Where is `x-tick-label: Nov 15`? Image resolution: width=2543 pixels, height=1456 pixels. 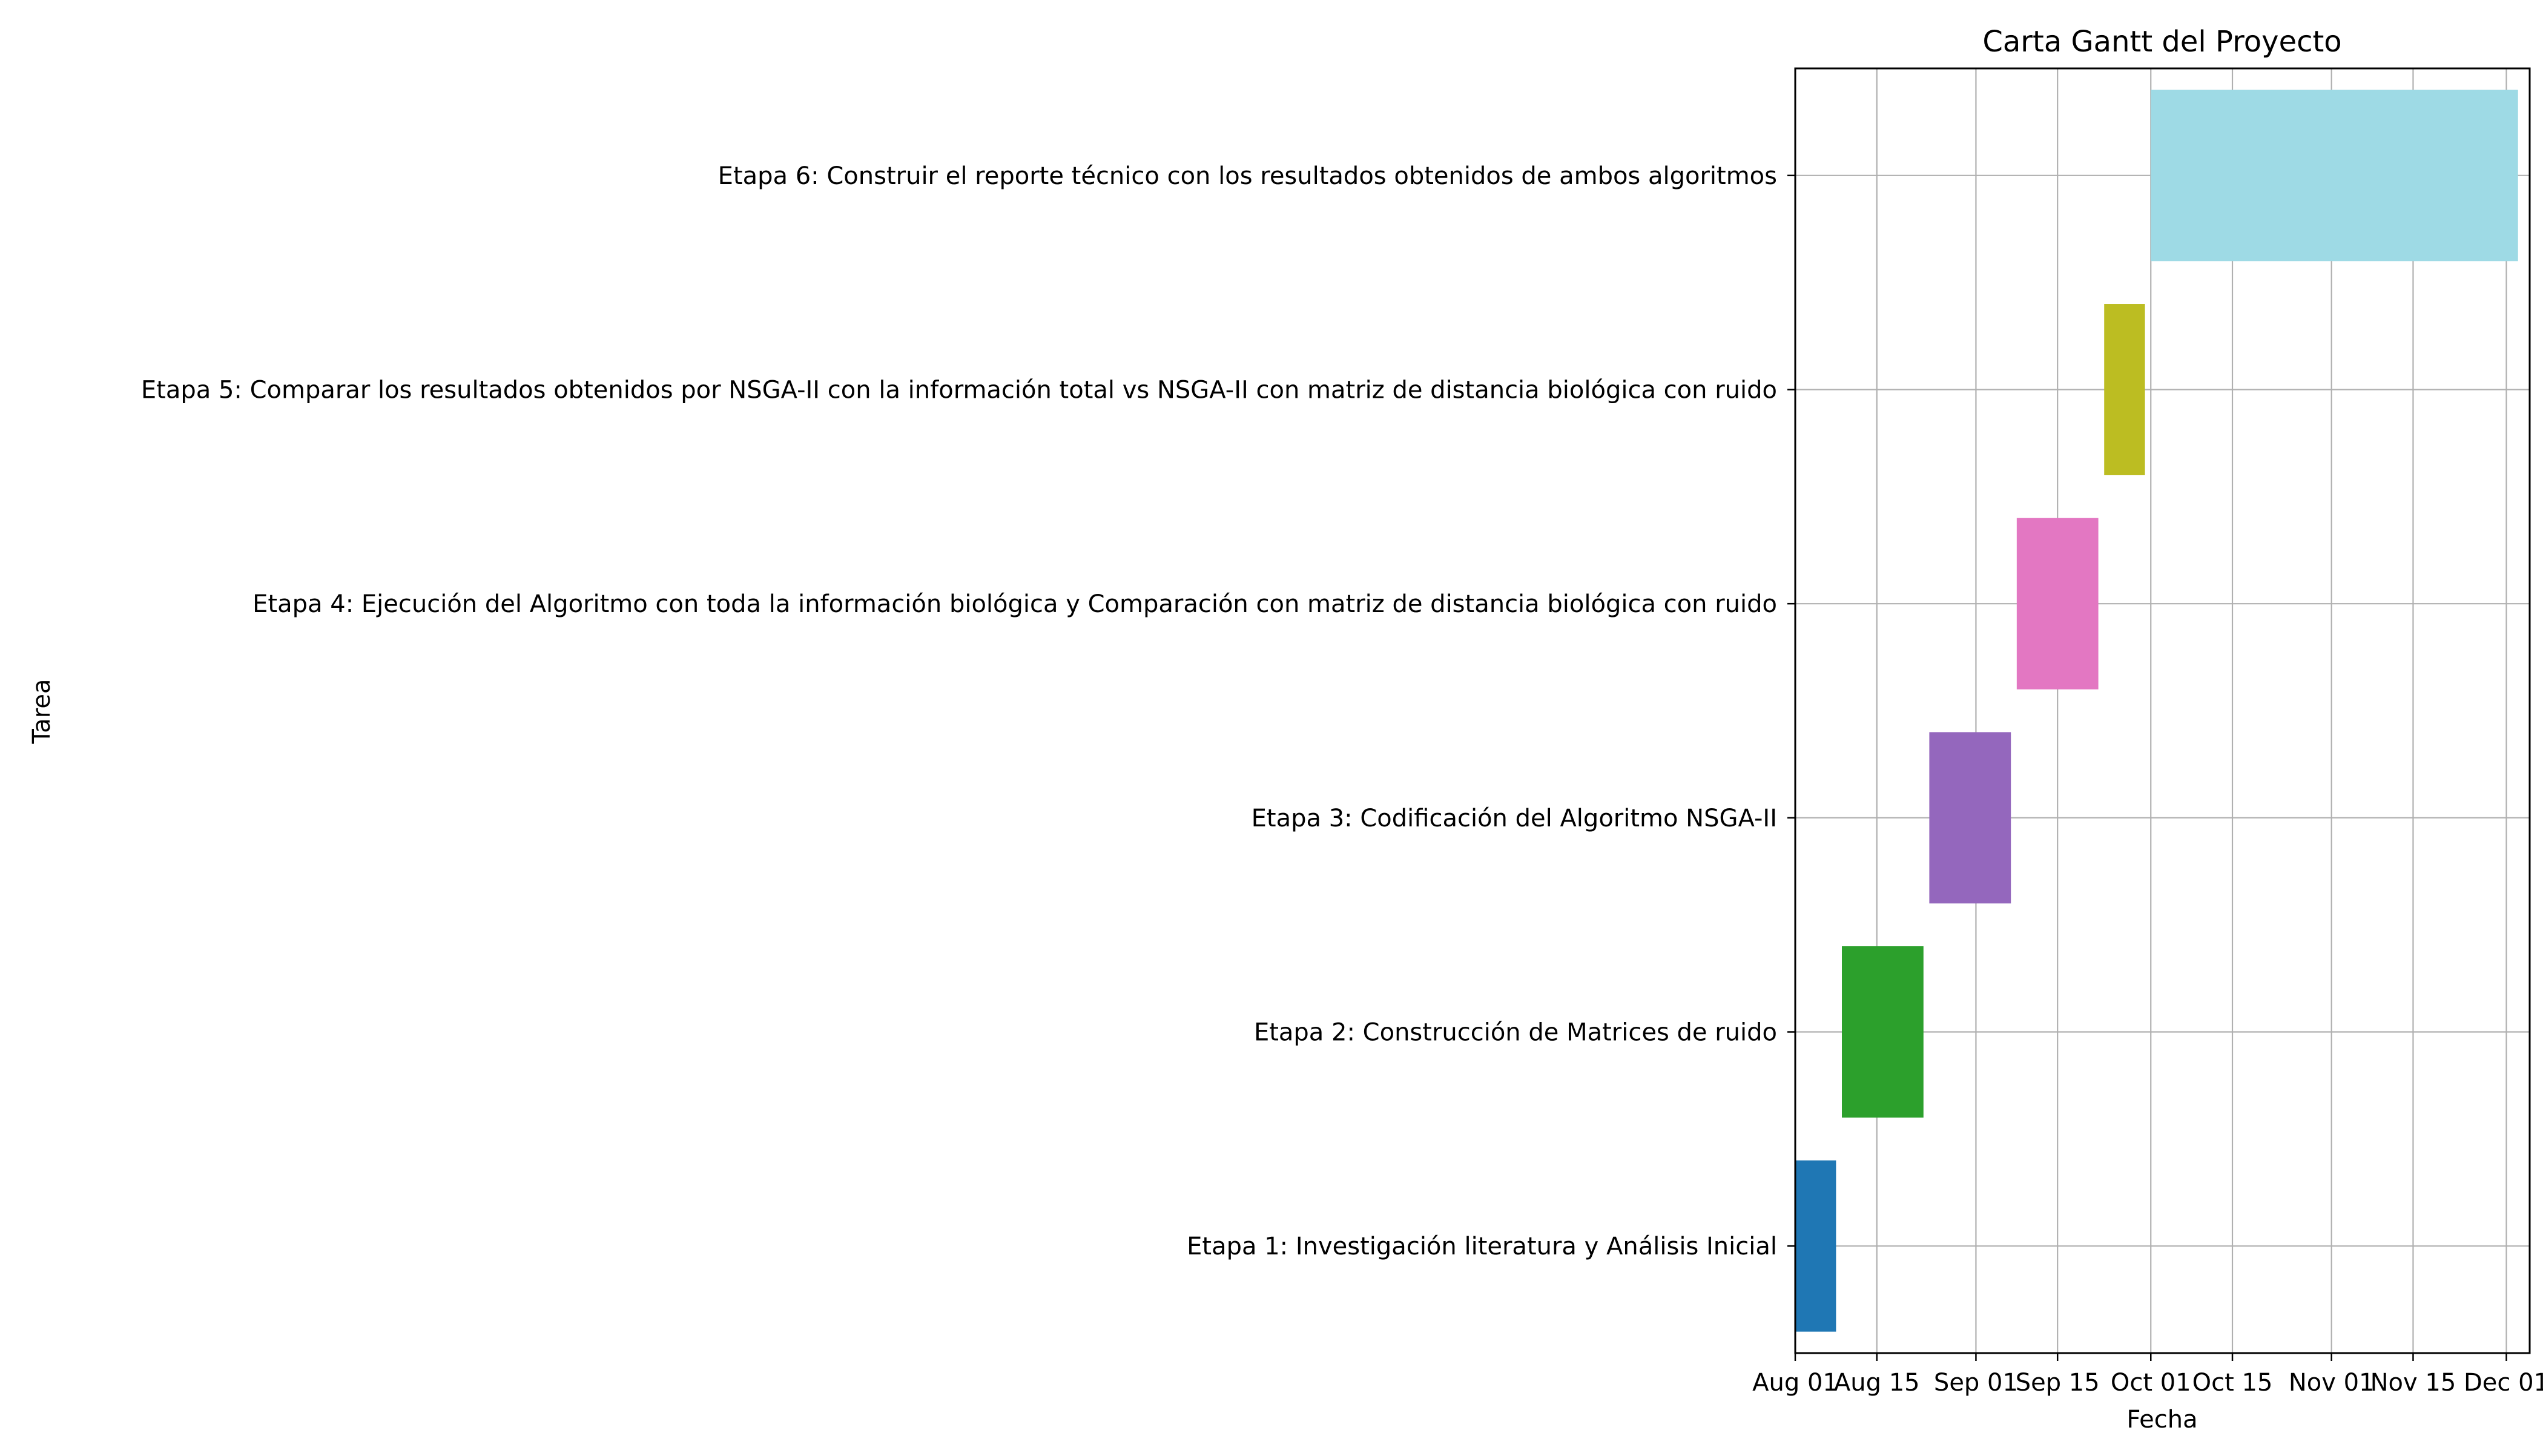
x-tick-label: Nov 15 is located at coordinates (2413, 1383).